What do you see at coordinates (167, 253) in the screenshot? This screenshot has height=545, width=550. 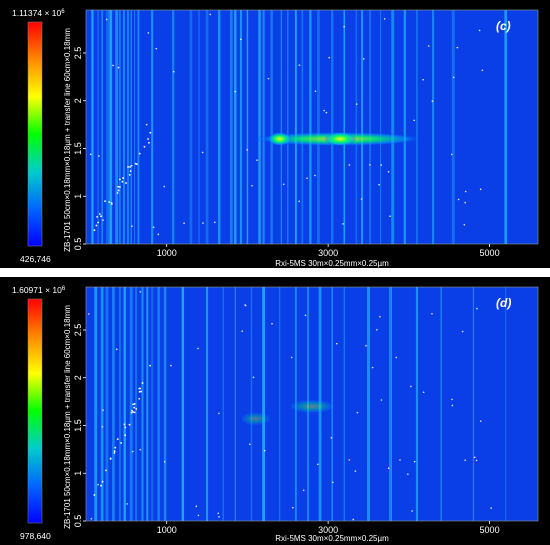 I see `x-tick-label: 1000` at bounding box center [167, 253].